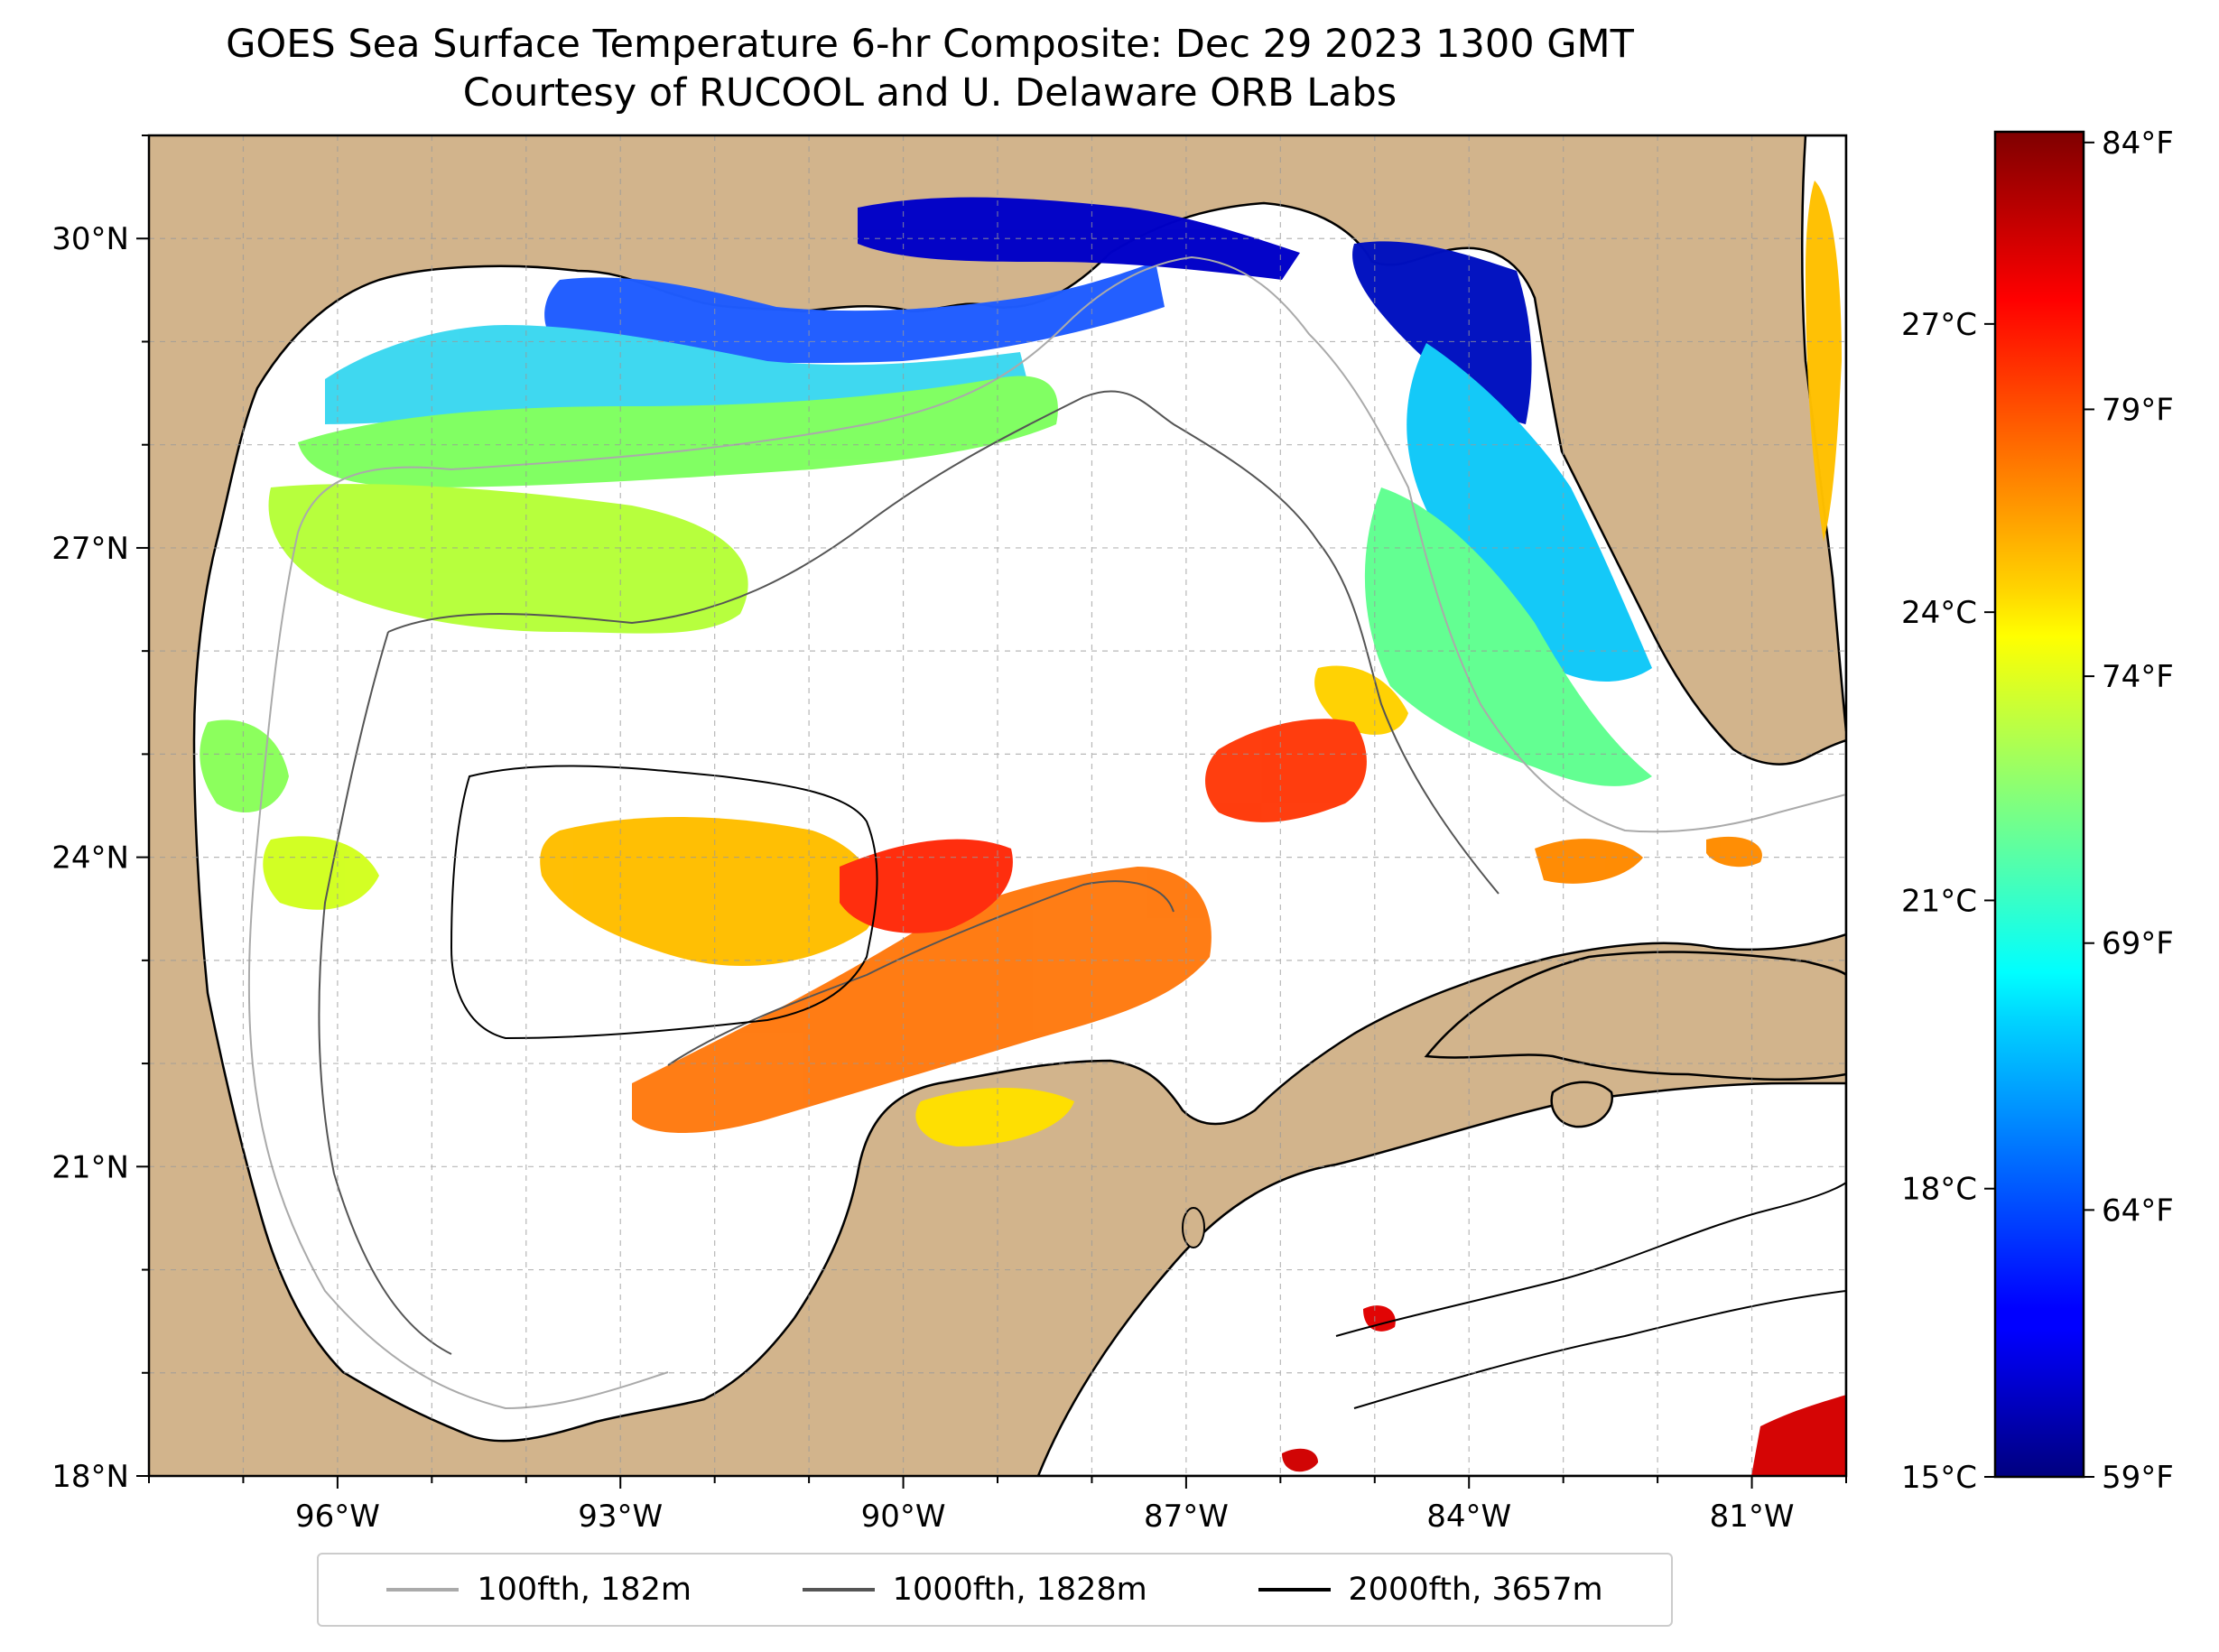 The height and width of the screenshot is (1652, 2219). Describe the element at coordinates (1939, 1478) in the screenshot. I see `colorbar-celsius-label: 15°C` at that location.